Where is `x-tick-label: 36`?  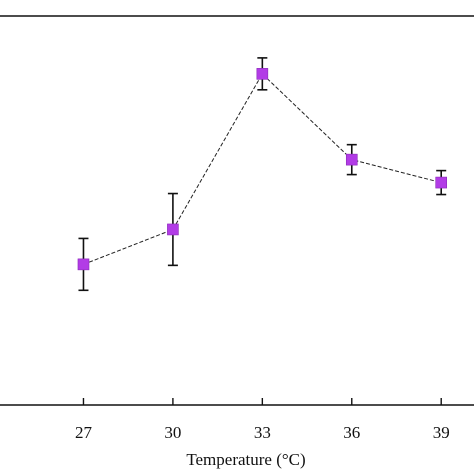 x-tick-label: 36 is located at coordinates (351, 432).